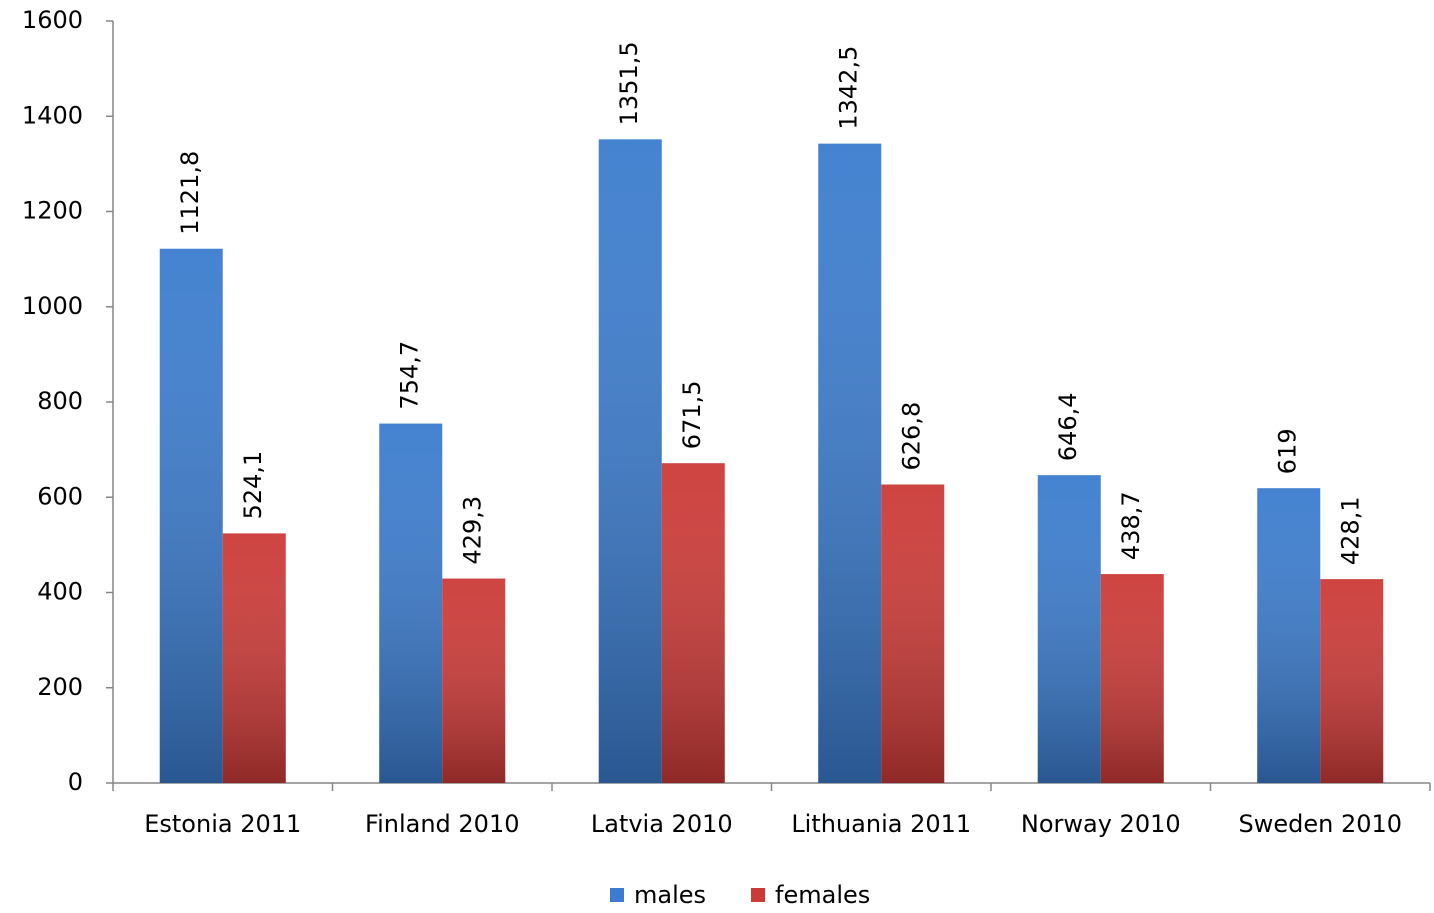 This screenshot has height=913, width=1434. I want to click on x-tick-label: Sweden 2010, so click(1320, 824).